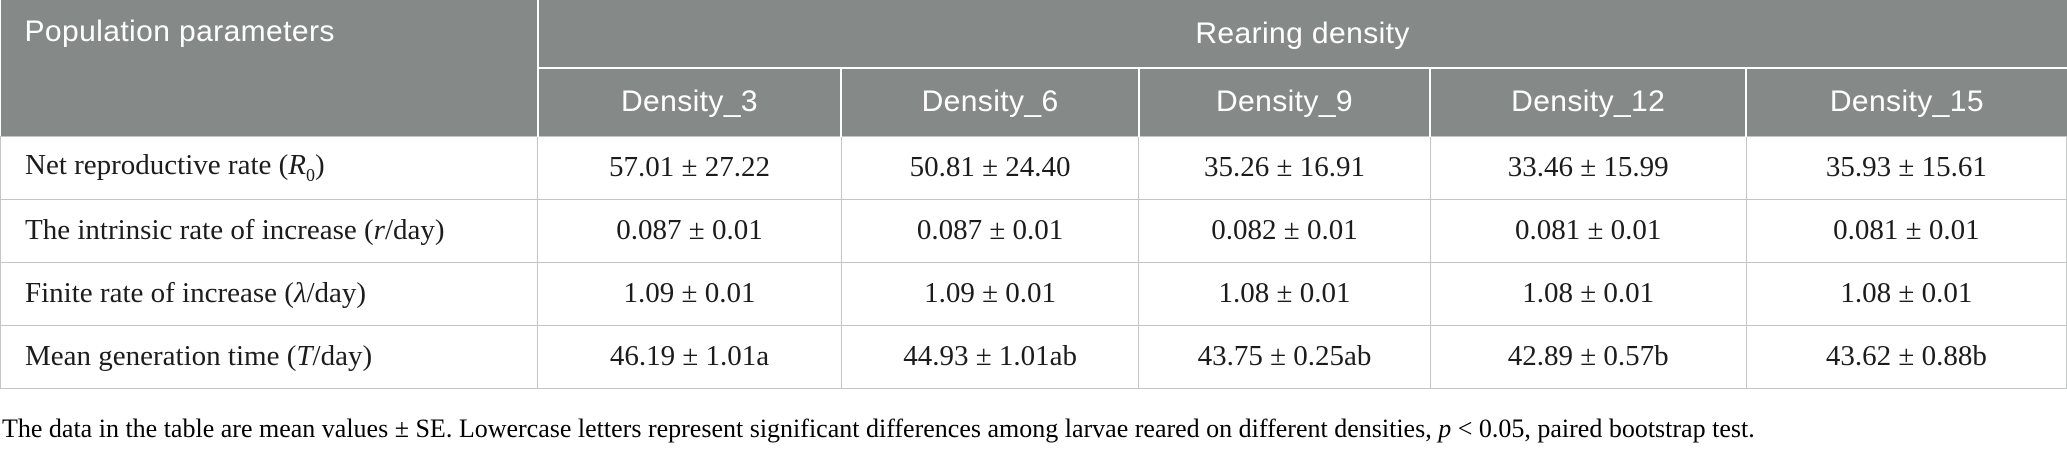  I want to click on row-label: Finite rate of increase (λ/day), so click(269, 293).